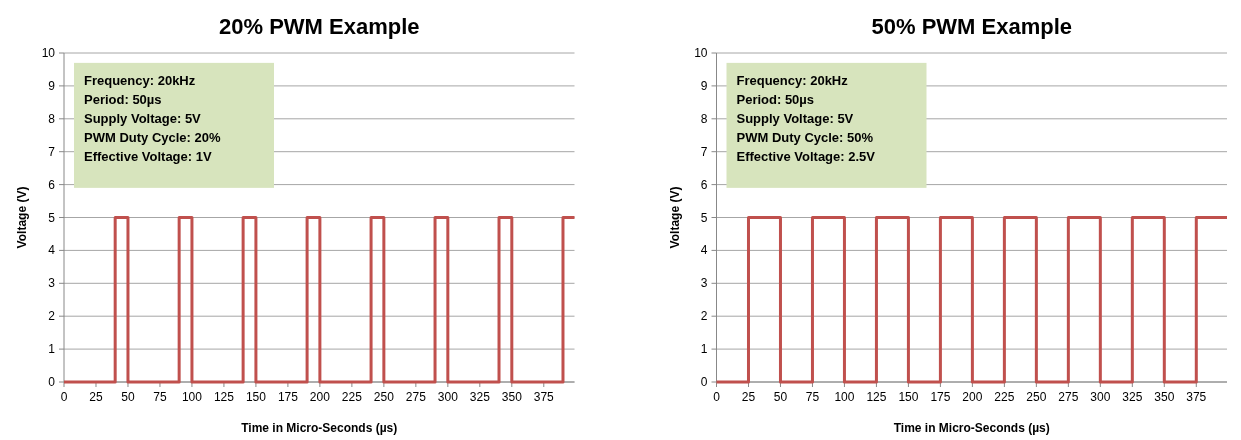 The width and height of the screenshot is (1241, 440). Describe the element at coordinates (148, 156) in the screenshot. I see `annotation: Effective Voltage: 1V` at that location.